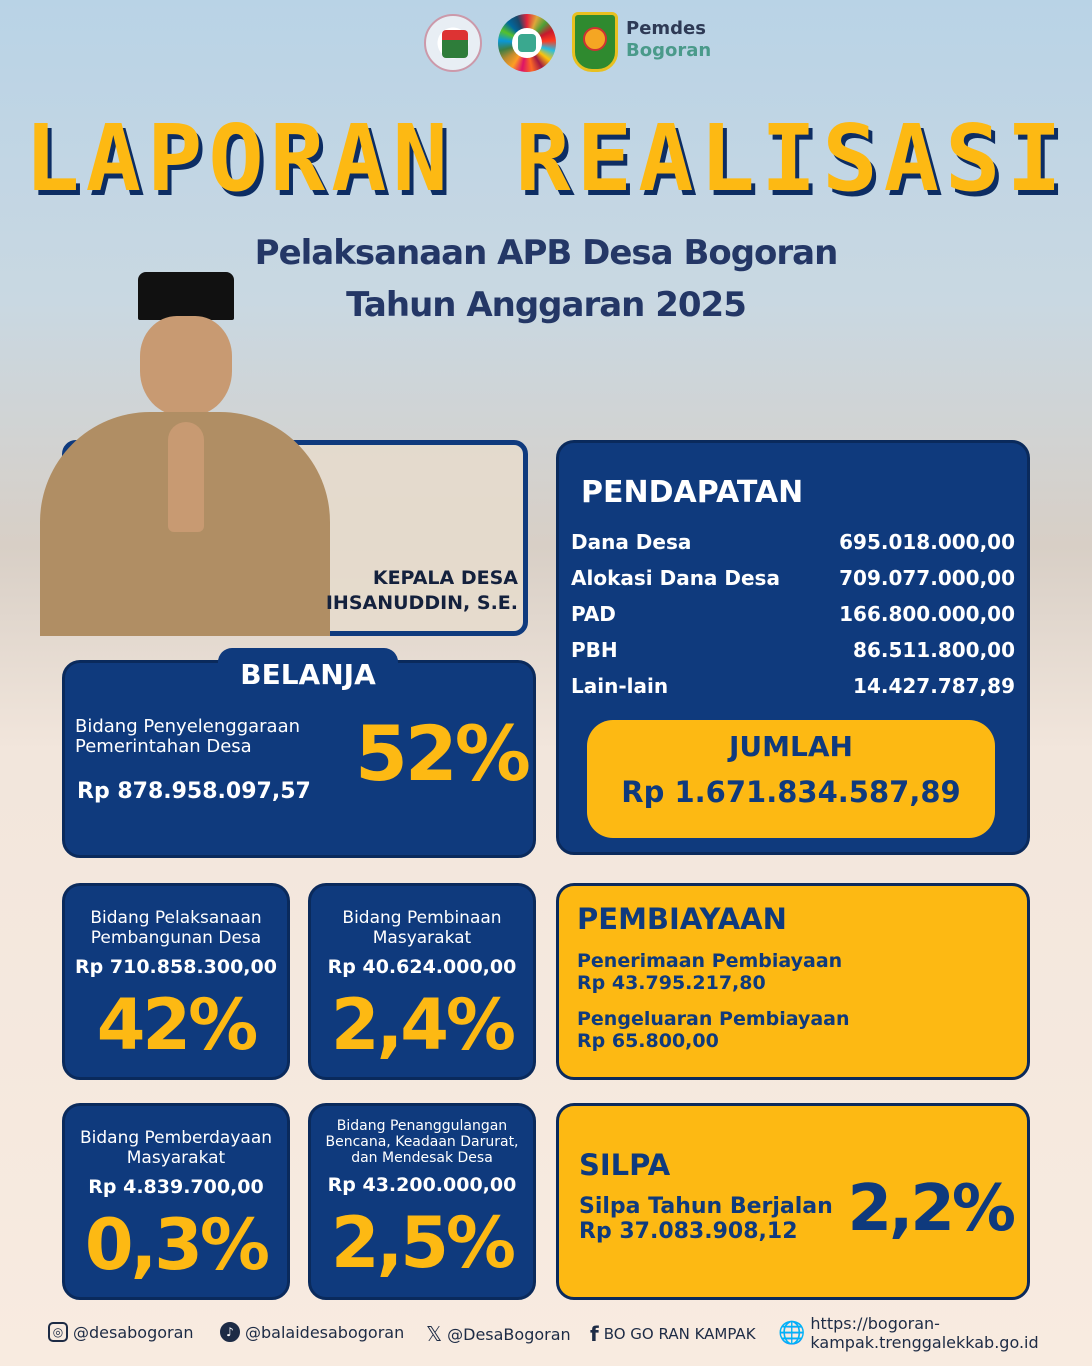  What do you see at coordinates (58, 1332) in the screenshot?
I see `instagram-icon: ◎` at bounding box center [58, 1332].